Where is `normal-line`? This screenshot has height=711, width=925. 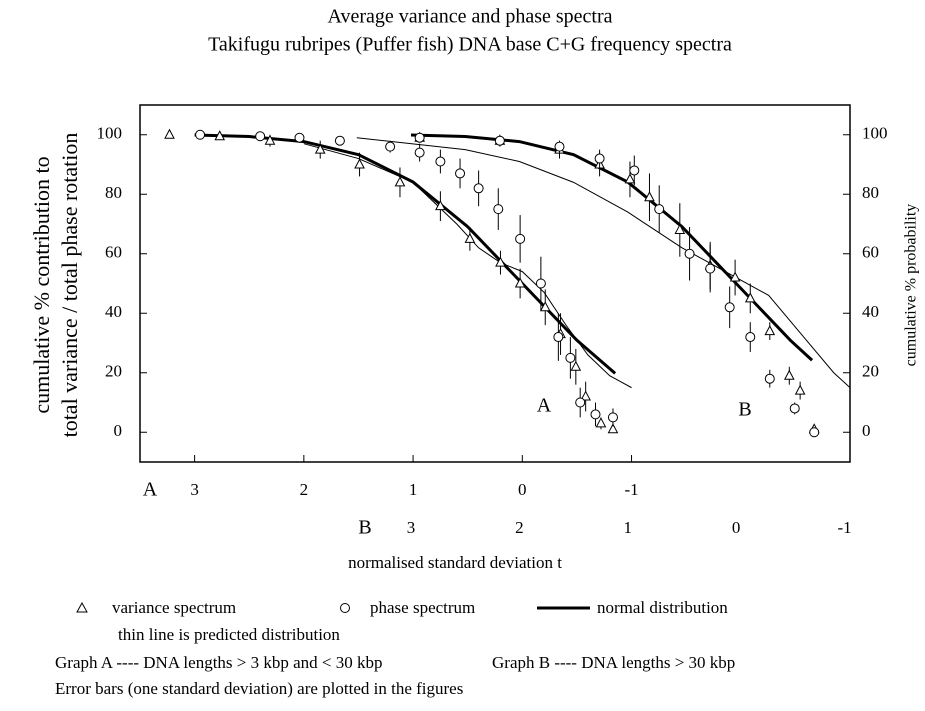 normal-line is located at coordinates (612, 247).